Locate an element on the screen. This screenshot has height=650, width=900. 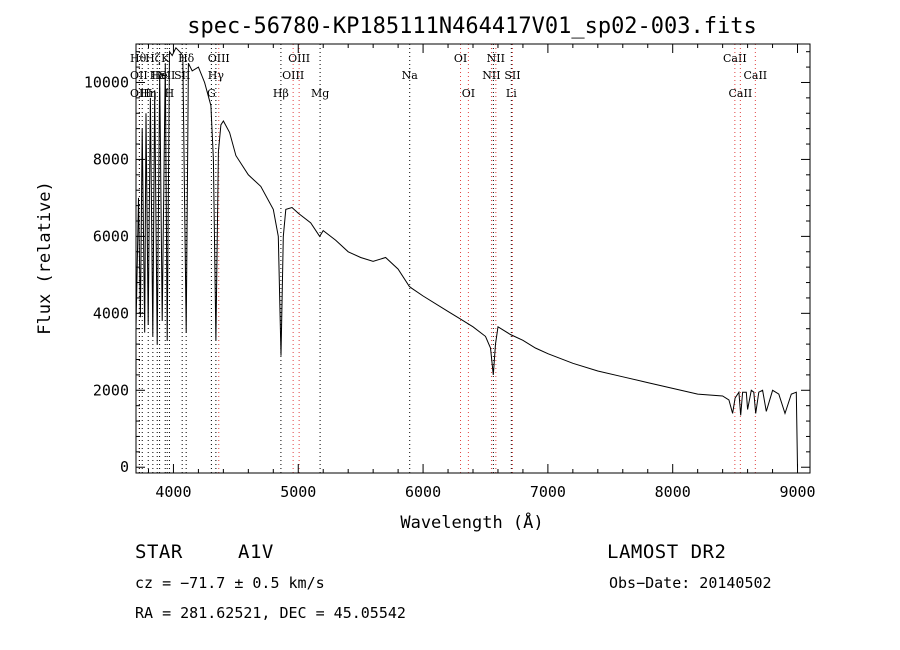
x-tick-label: 6000 is located at coordinates (423, 492).